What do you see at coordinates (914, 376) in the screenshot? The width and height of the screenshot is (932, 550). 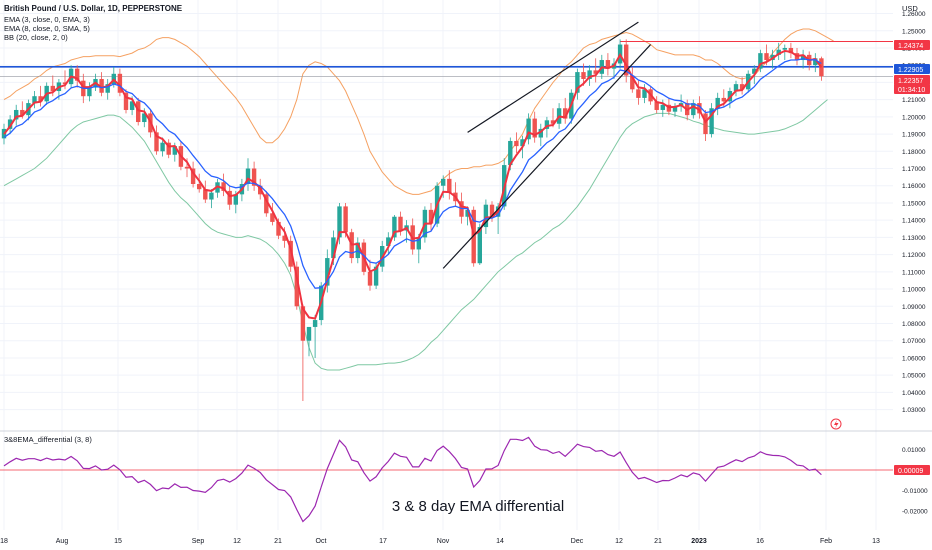 I see `price-tick-label: 1.05000` at bounding box center [914, 376].